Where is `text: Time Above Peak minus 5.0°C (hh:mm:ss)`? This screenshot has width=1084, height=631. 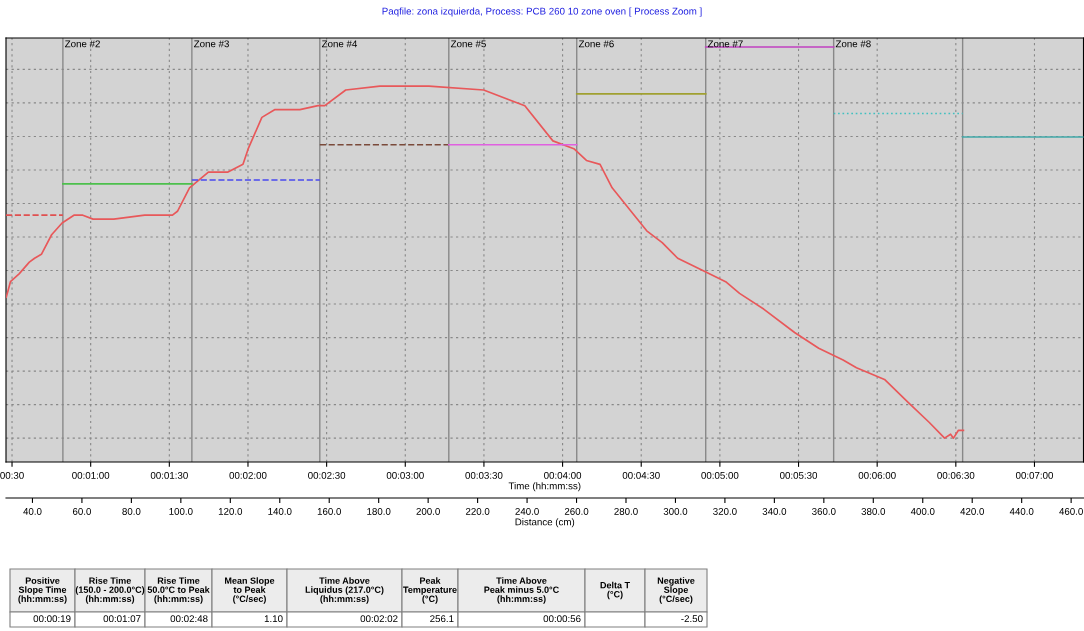 text: Time Above Peak minus 5.0°C (hh:mm:ss) is located at coordinates (521, 590).